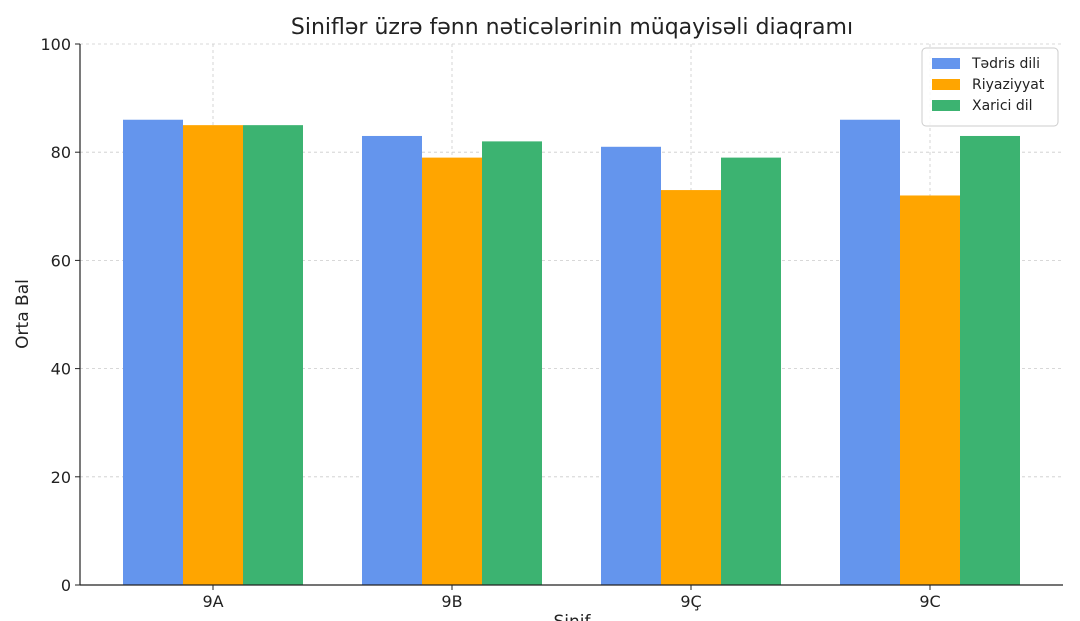 The image size is (1080, 621). Describe the element at coordinates (929, 601) in the screenshot. I see `x-tick-label: 9C` at that location.